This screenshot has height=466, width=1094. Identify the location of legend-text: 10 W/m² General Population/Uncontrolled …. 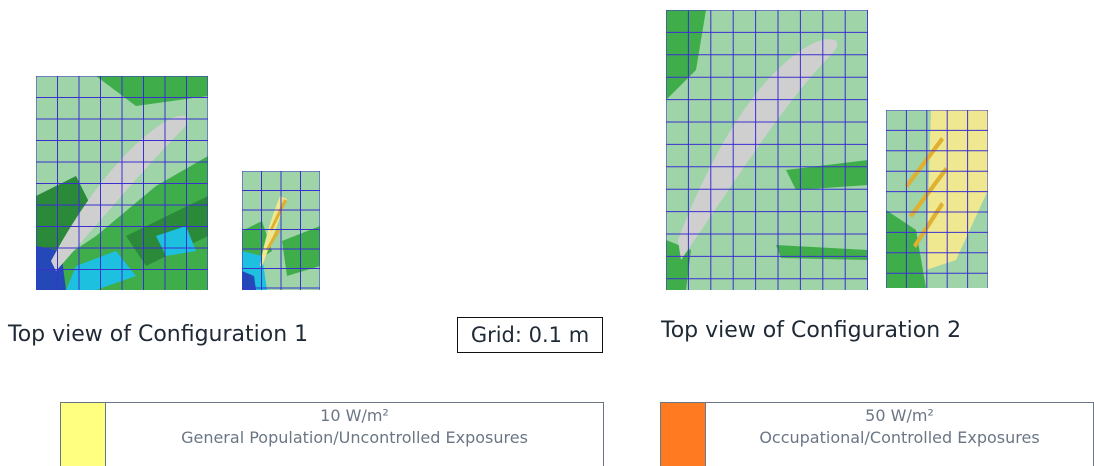
(354, 434).